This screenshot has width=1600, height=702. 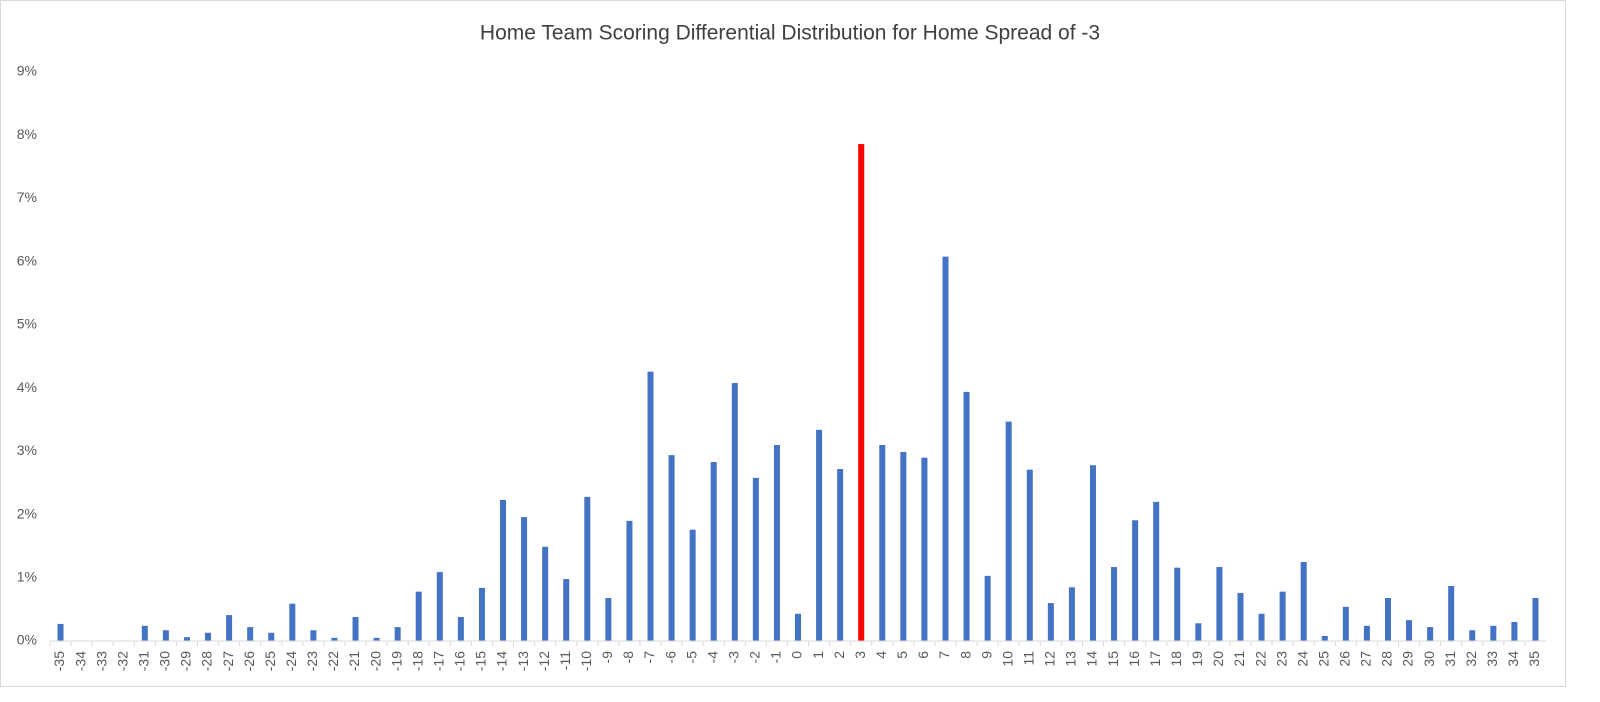 I want to click on x-tick-label: 27, so click(x=1366, y=659).